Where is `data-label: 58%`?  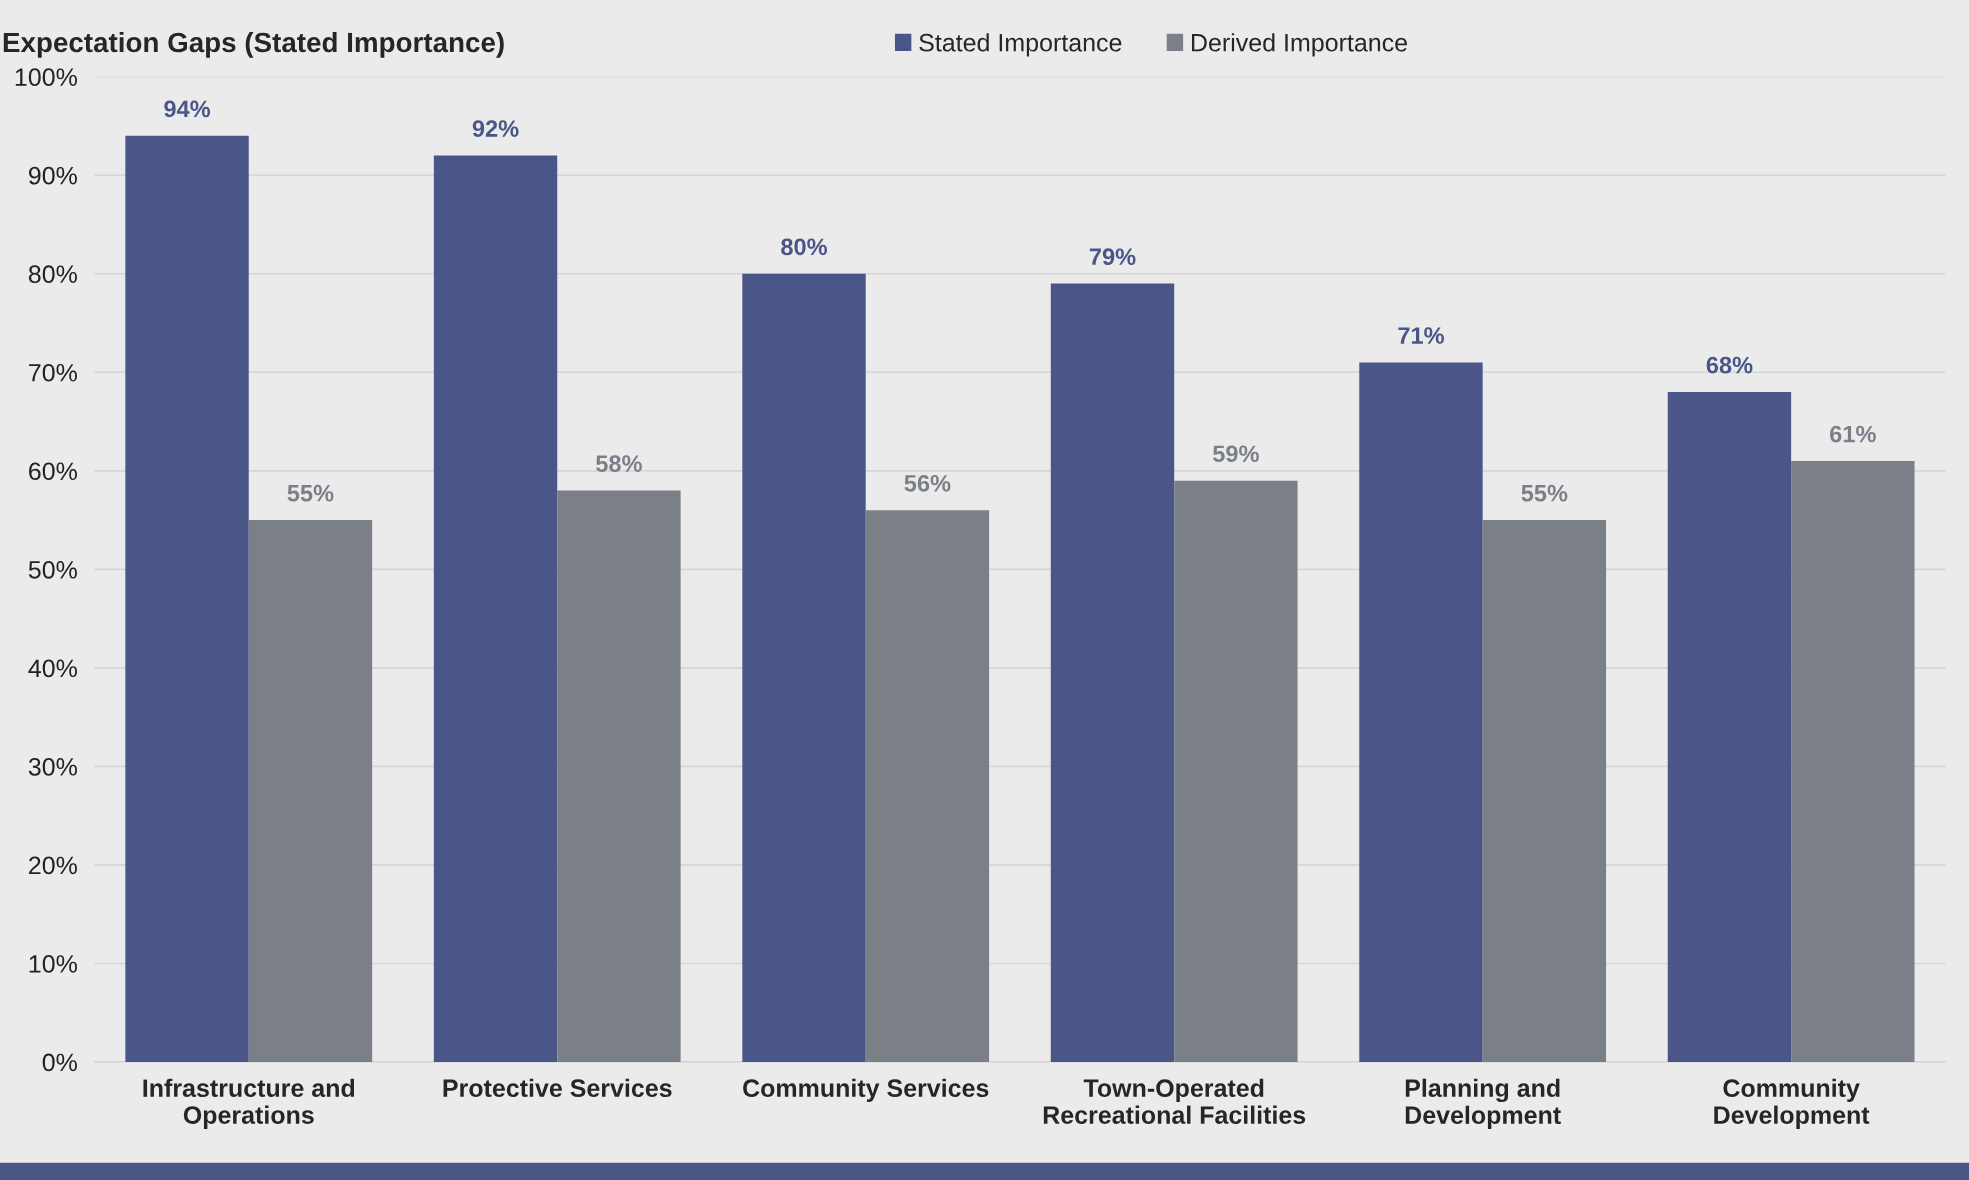
data-label: 58% is located at coordinates (619, 463).